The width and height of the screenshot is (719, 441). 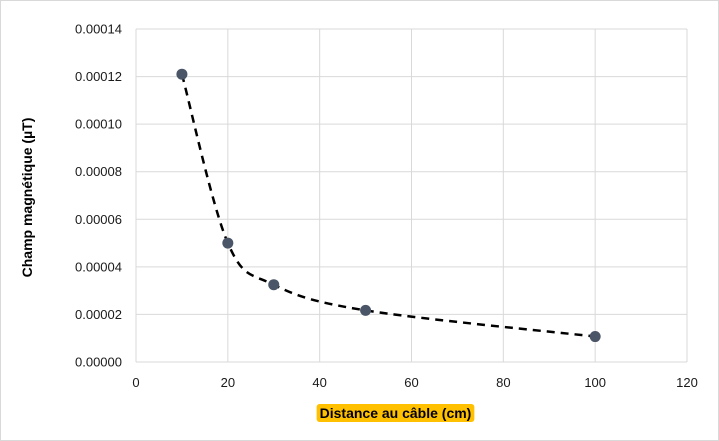 I want to click on y-axis-title: Champ magnétique (µT), so click(x=27, y=198).